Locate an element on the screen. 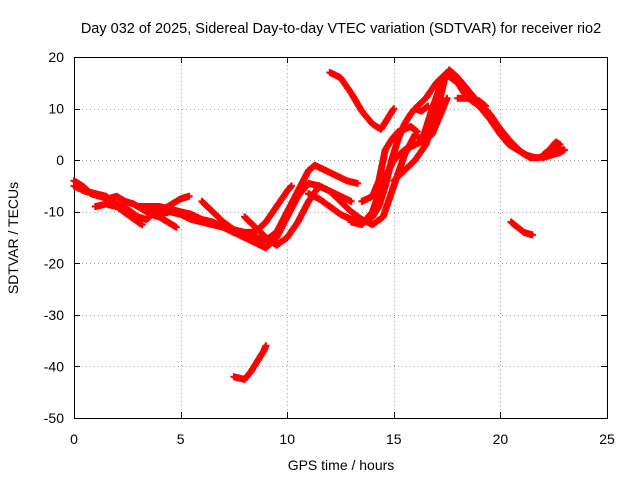  y-tick-label: -20 is located at coordinates (54, 263).